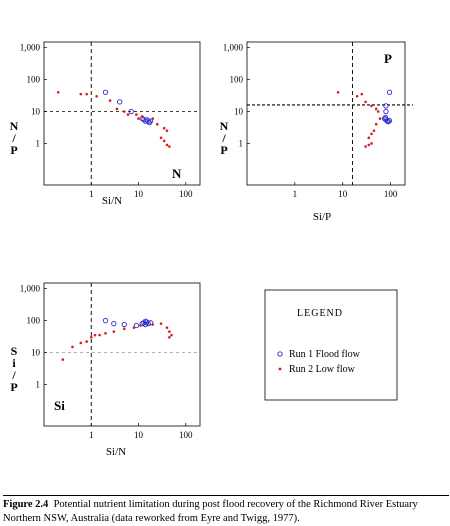 The width and height of the screenshot is (450, 526). What do you see at coordinates (322, 217) in the screenshot?
I see `x-axis-label: Si/P` at bounding box center [322, 217].